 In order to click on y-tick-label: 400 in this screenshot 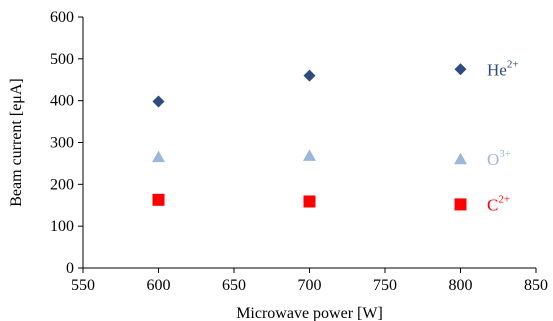, I will do `click(62, 101)`.